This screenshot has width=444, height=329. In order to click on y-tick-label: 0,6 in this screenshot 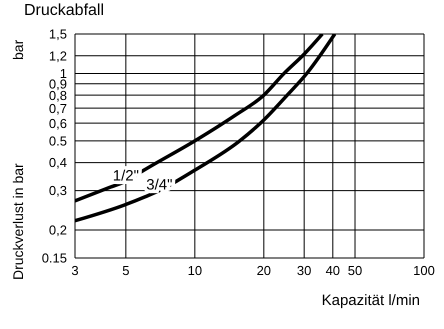, I will do `click(57, 123)`.